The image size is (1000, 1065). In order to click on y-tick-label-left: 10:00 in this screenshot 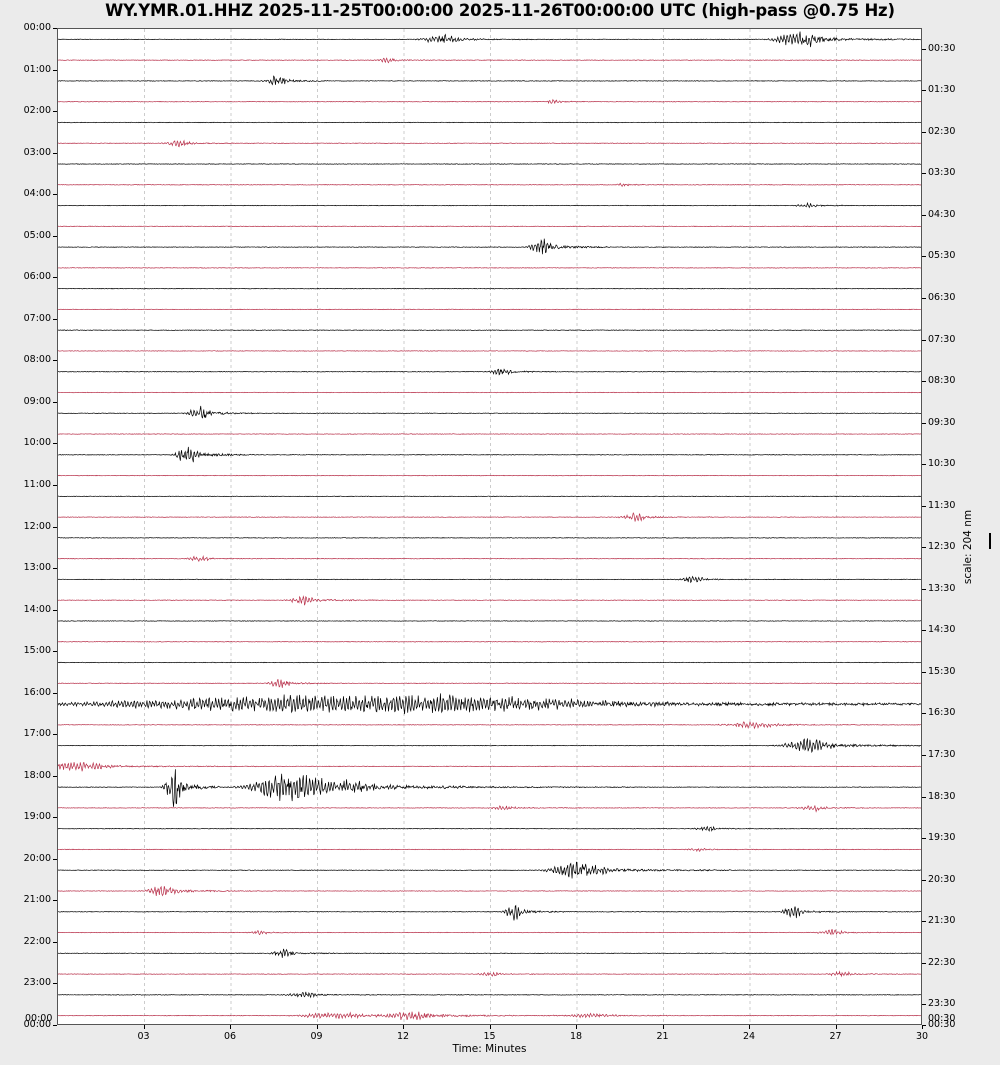, I will do `click(37, 443)`.